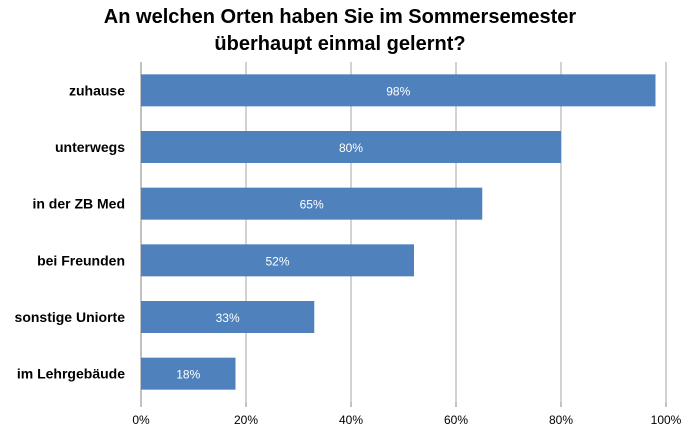 The width and height of the screenshot is (687, 436). What do you see at coordinates (456, 420) in the screenshot?
I see `x-tick-label: 60%` at bounding box center [456, 420].